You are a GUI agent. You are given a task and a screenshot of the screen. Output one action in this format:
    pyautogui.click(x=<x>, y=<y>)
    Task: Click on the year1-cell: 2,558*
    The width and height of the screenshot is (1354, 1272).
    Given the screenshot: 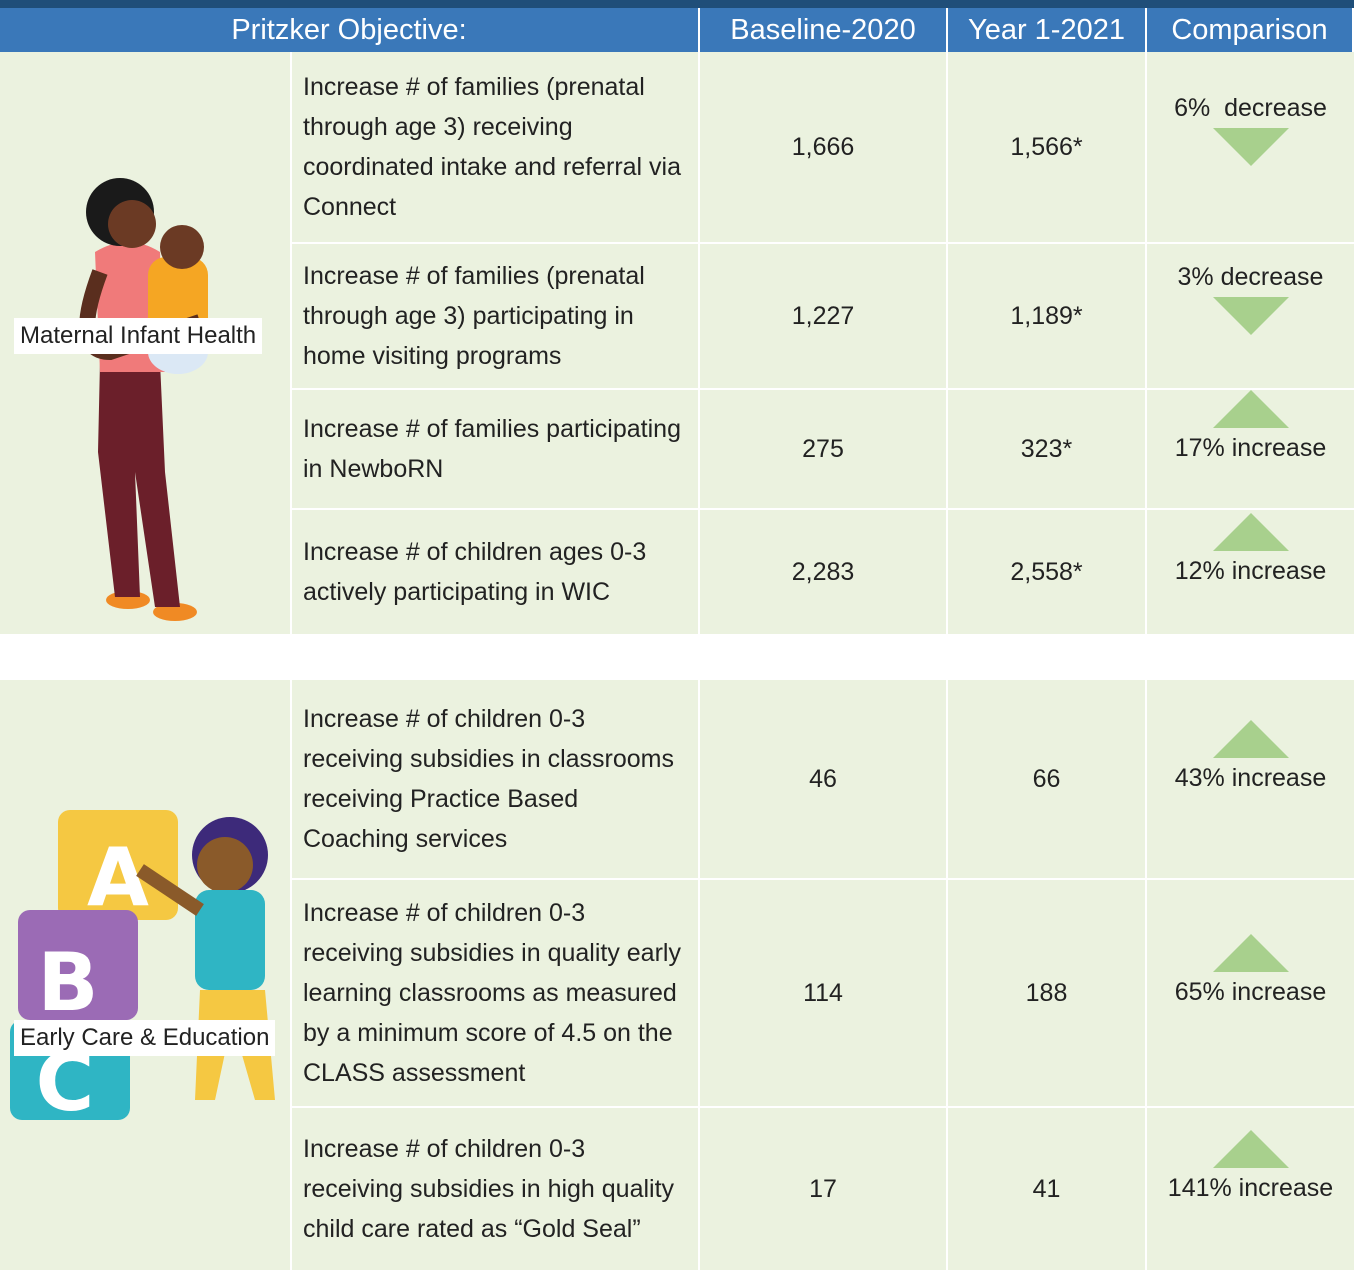 What is the action you would take?
    pyautogui.click(x=1047, y=573)
    